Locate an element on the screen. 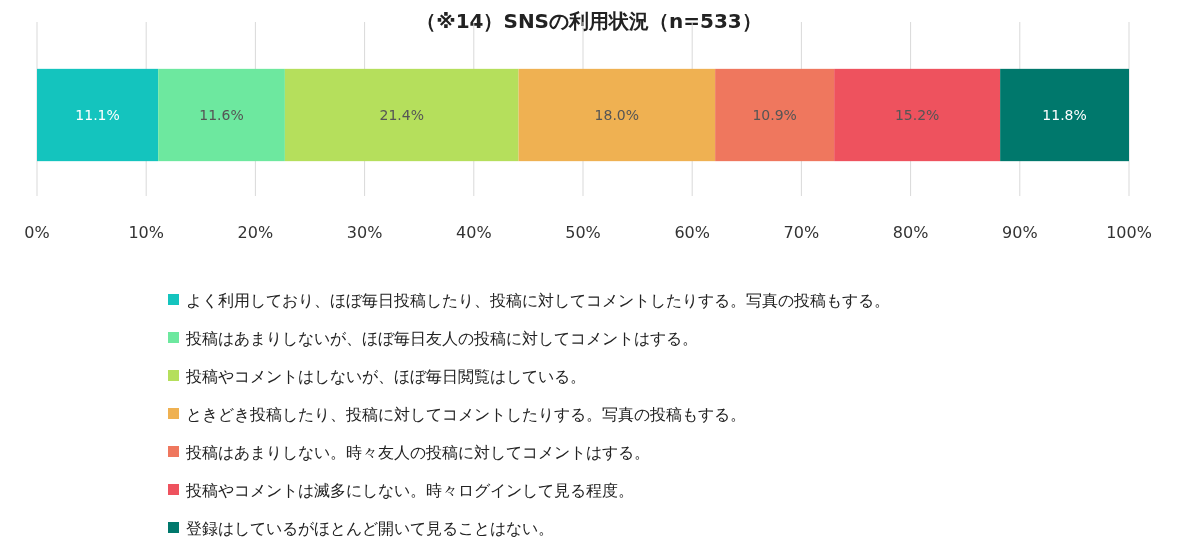 Image resolution: width=1178 pixels, height=551 pixels. x-tick-label: 100% is located at coordinates (1129, 232).